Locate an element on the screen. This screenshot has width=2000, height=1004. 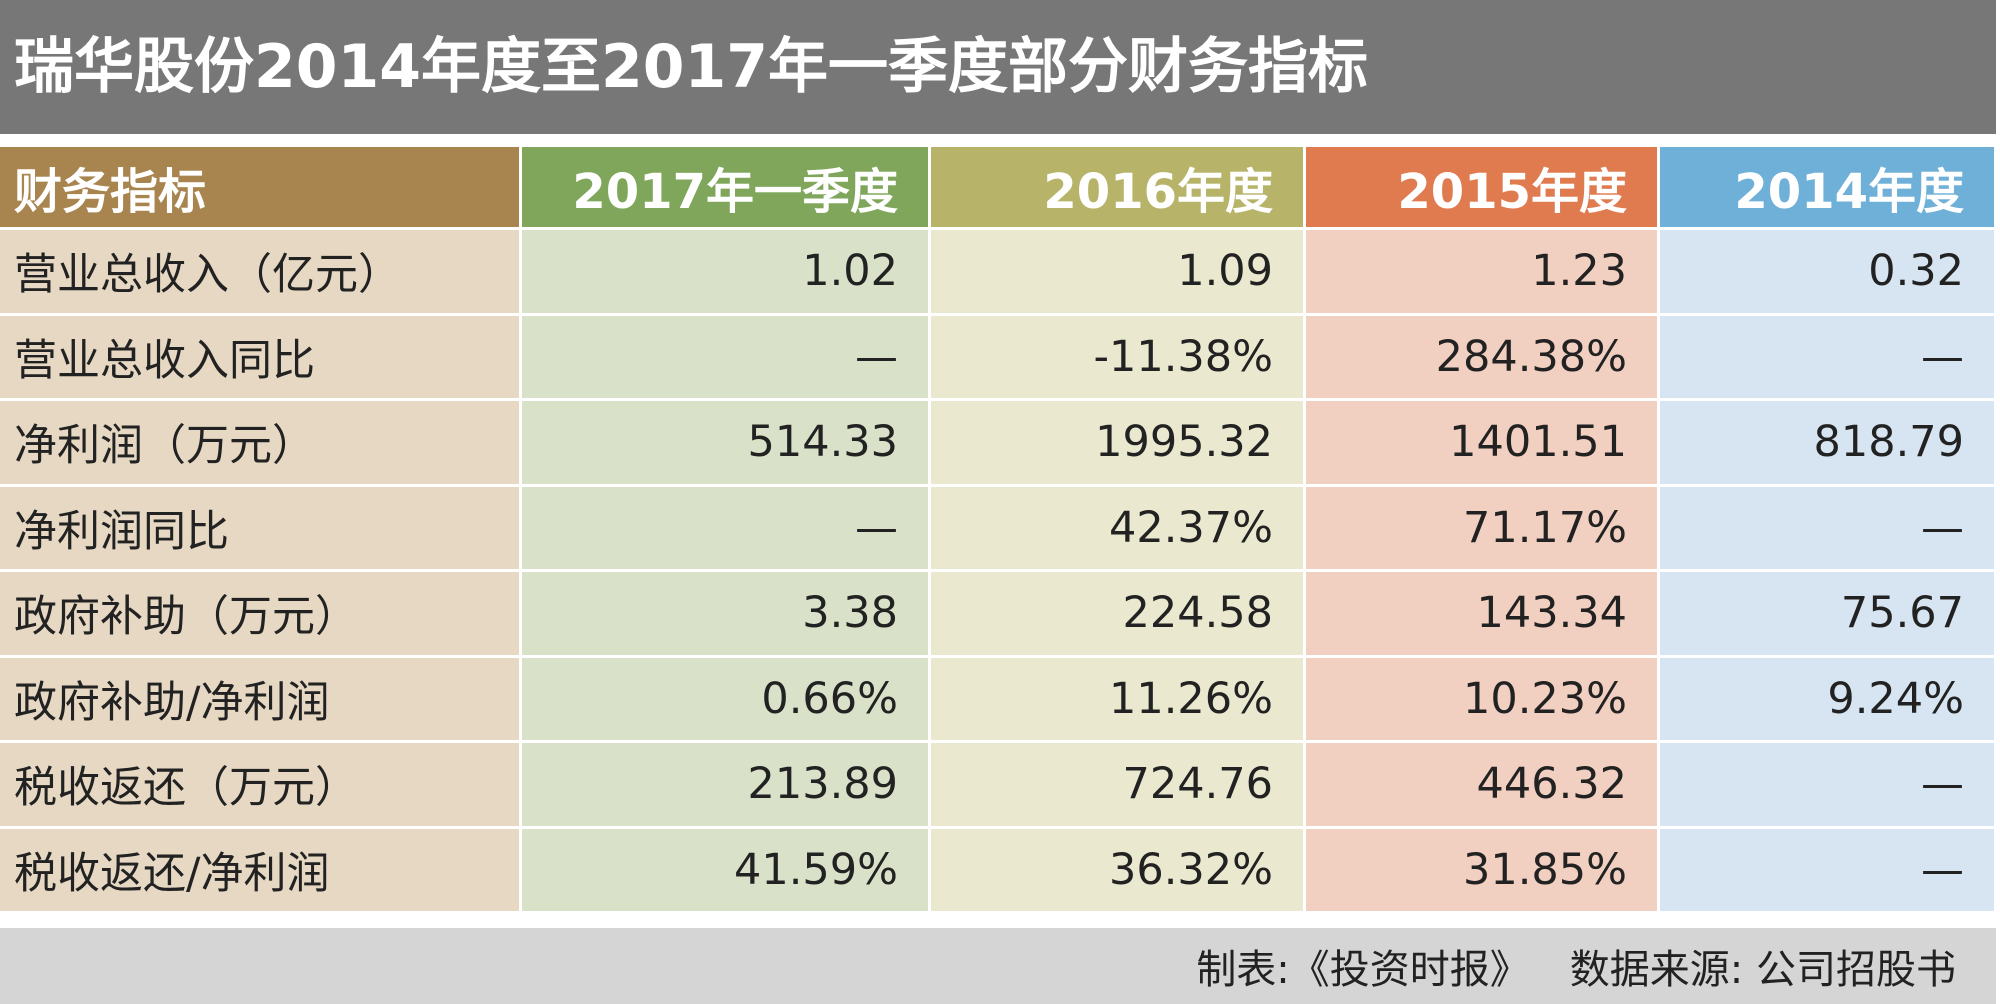
row-label: 净利润同比 is located at coordinates (259, 527).